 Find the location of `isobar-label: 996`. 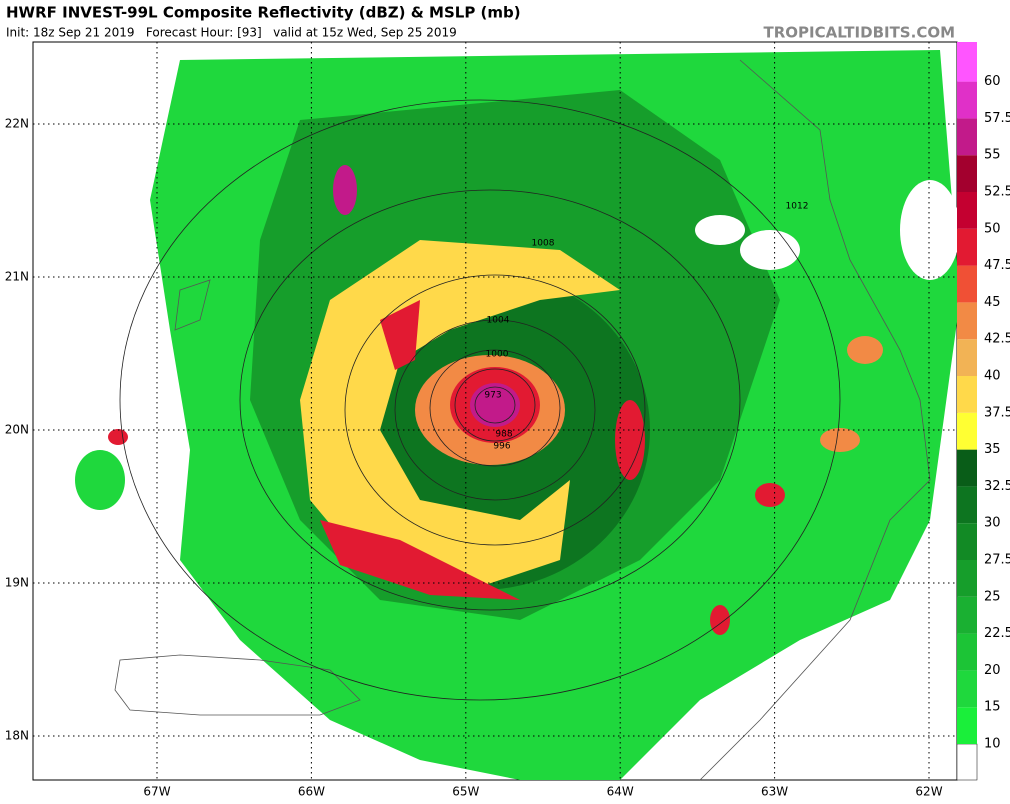

isobar-label: 996 is located at coordinates (501, 447).